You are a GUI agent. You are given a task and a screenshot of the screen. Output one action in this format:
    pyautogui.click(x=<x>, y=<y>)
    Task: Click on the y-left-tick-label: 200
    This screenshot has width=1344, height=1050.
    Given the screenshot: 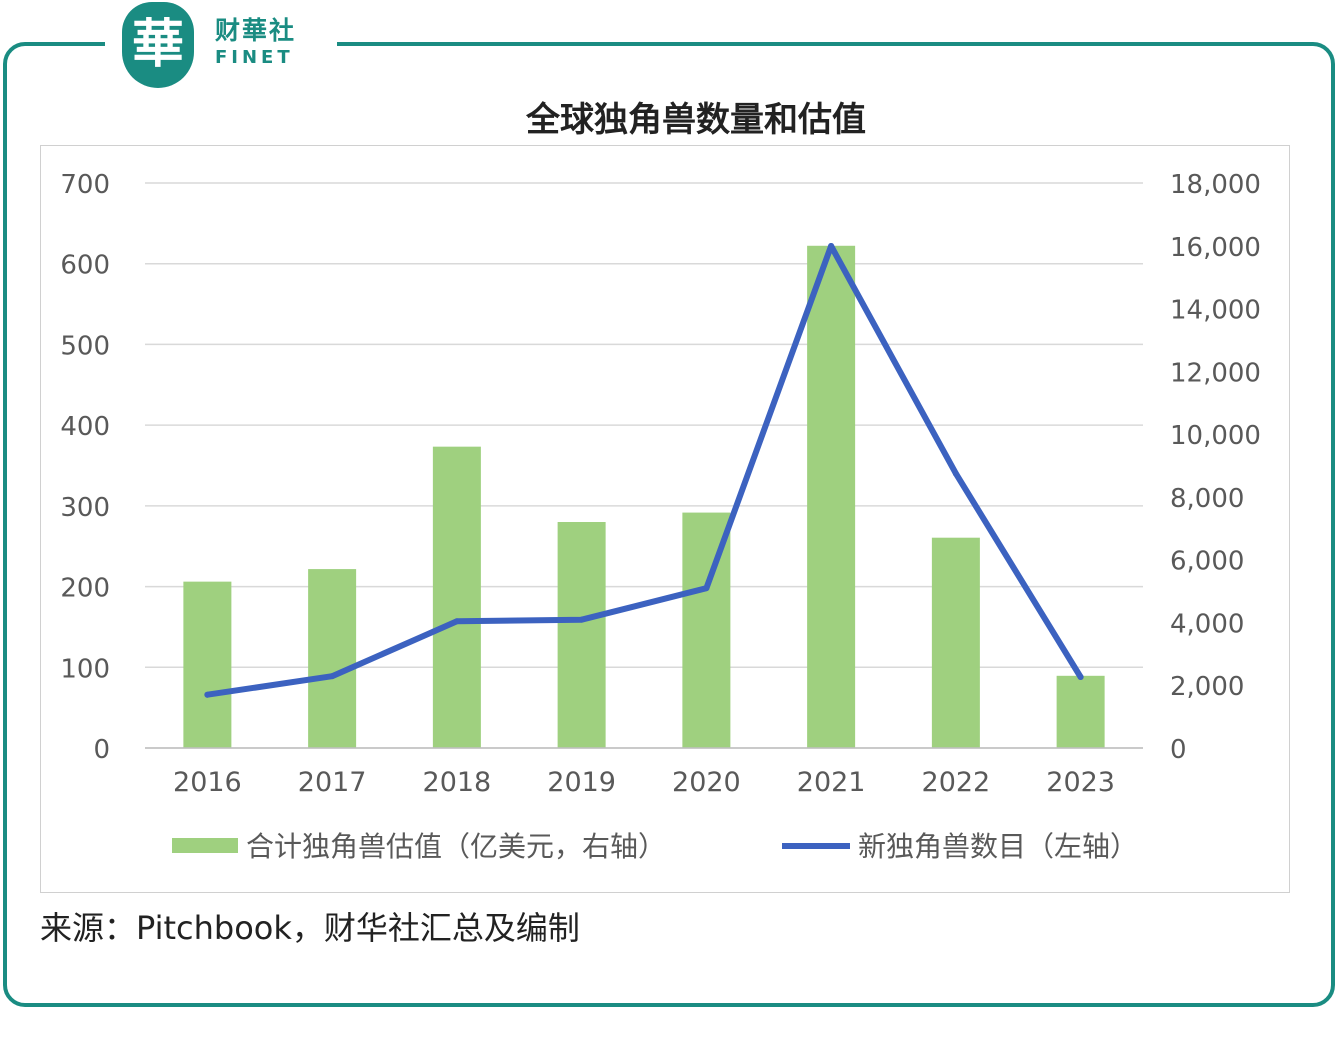 What is the action you would take?
    pyautogui.click(x=85, y=589)
    